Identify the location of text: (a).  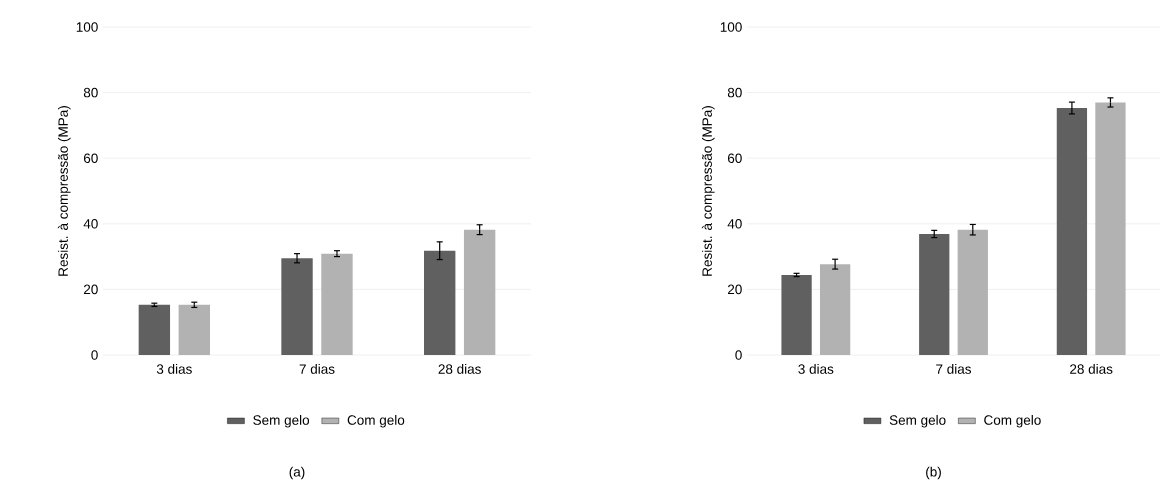
(297, 473).